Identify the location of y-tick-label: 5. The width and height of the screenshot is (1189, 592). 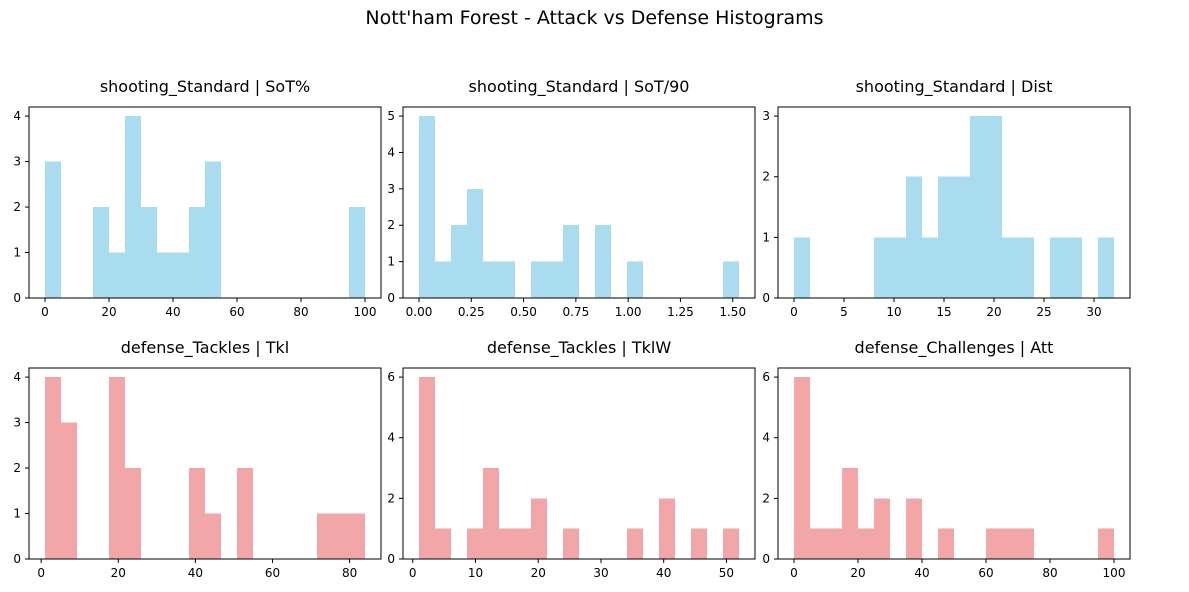
(391, 116).